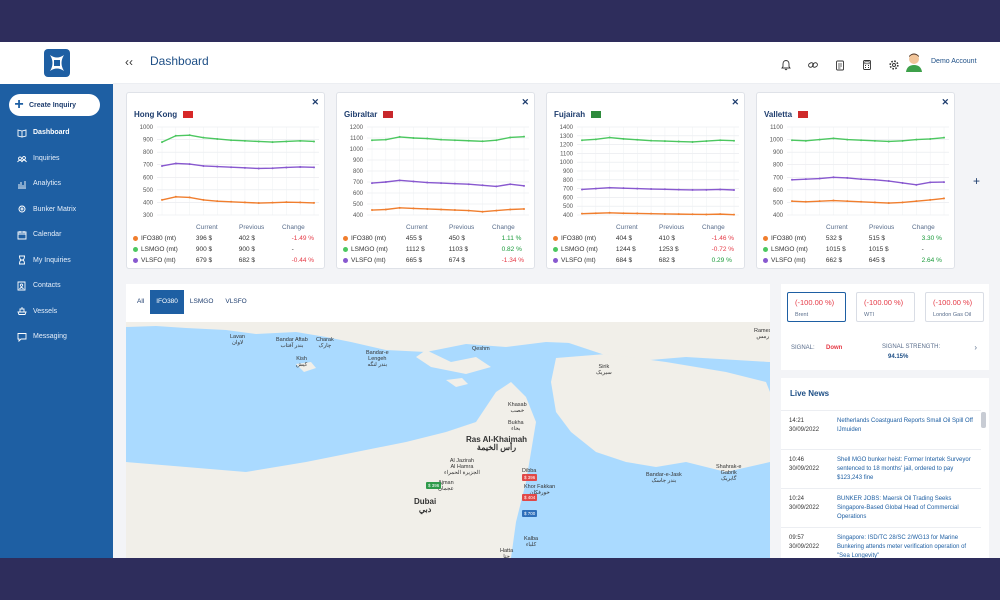 The height and width of the screenshot is (600, 1000). What do you see at coordinates (975, 347) in the screenshot?
I see `chevron-right-icon: ›` at bounding box center [975, 347].